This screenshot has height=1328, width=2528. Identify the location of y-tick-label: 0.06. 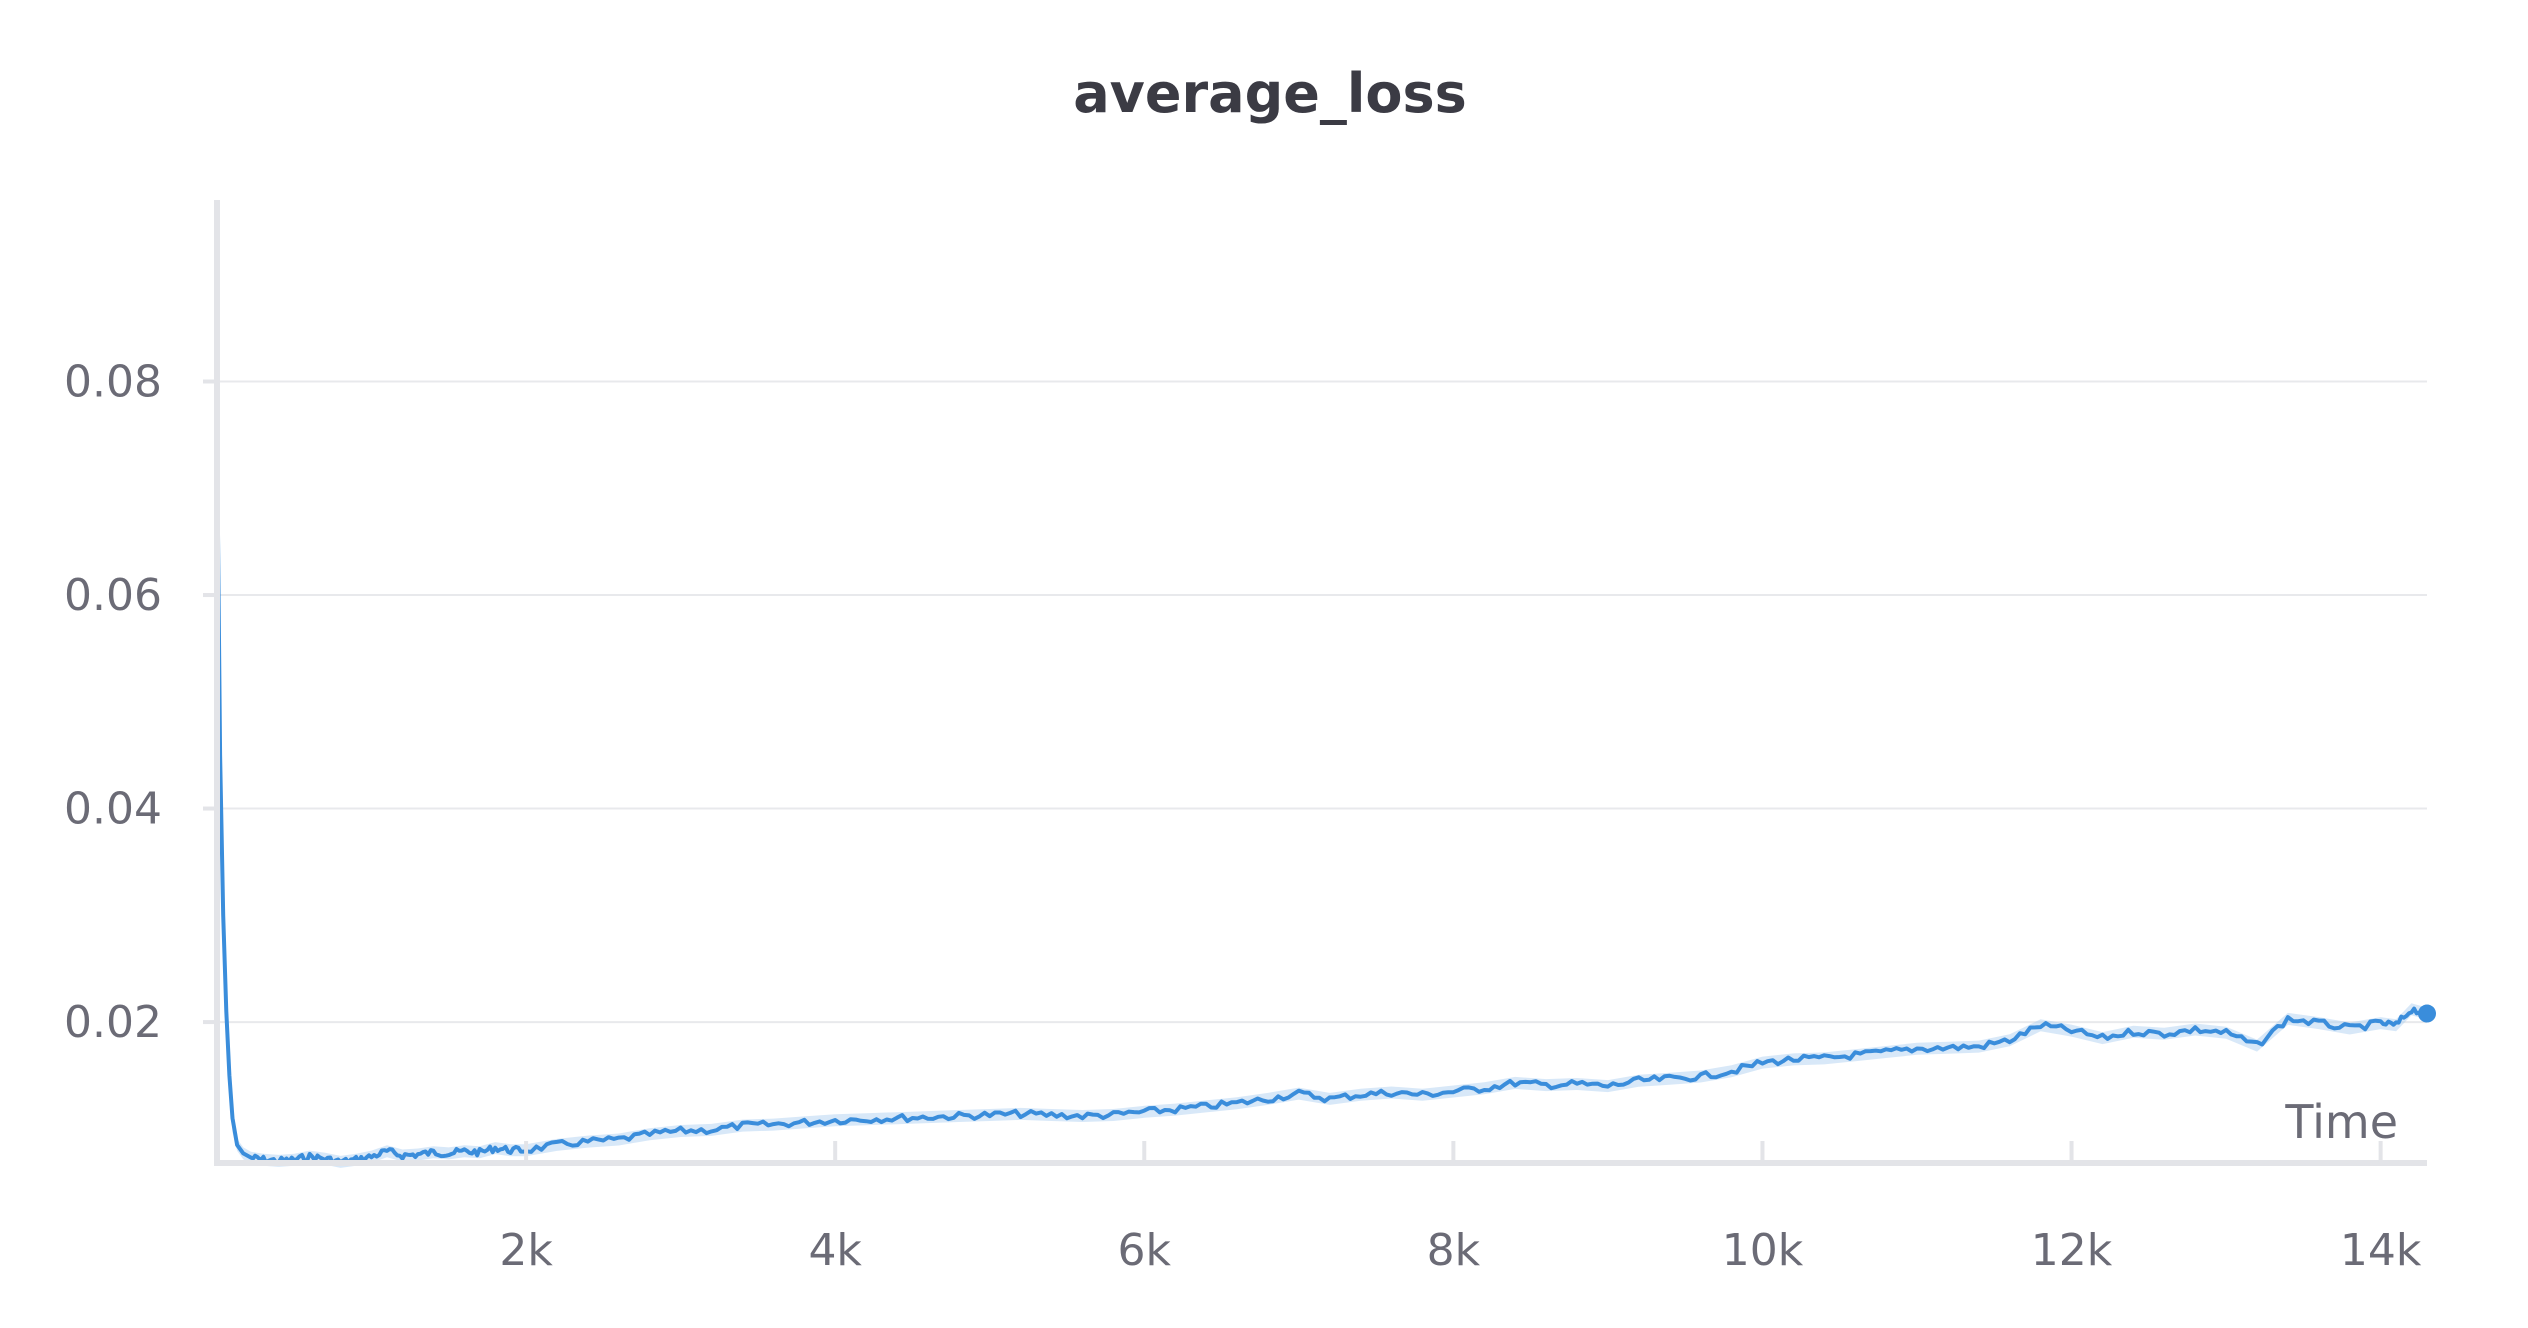
(113, 595).